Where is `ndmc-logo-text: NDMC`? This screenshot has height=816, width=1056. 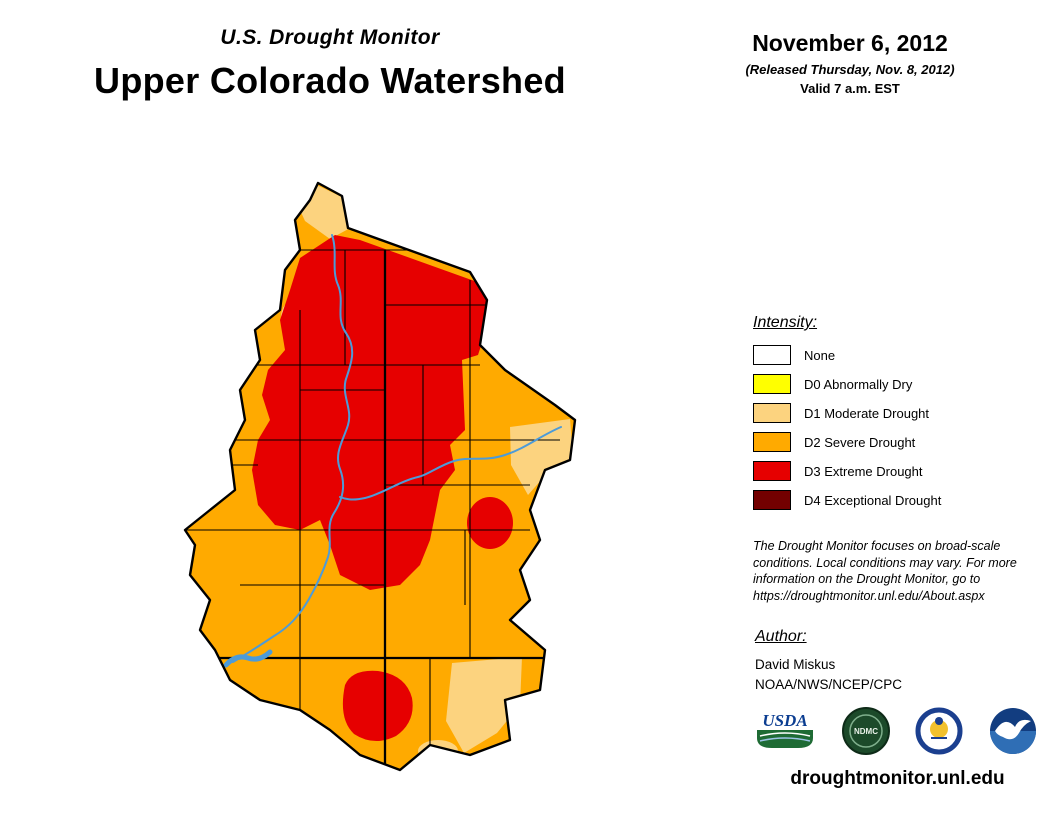 ndmc-logo-text: NDMC is located at coordinates (866, 731).